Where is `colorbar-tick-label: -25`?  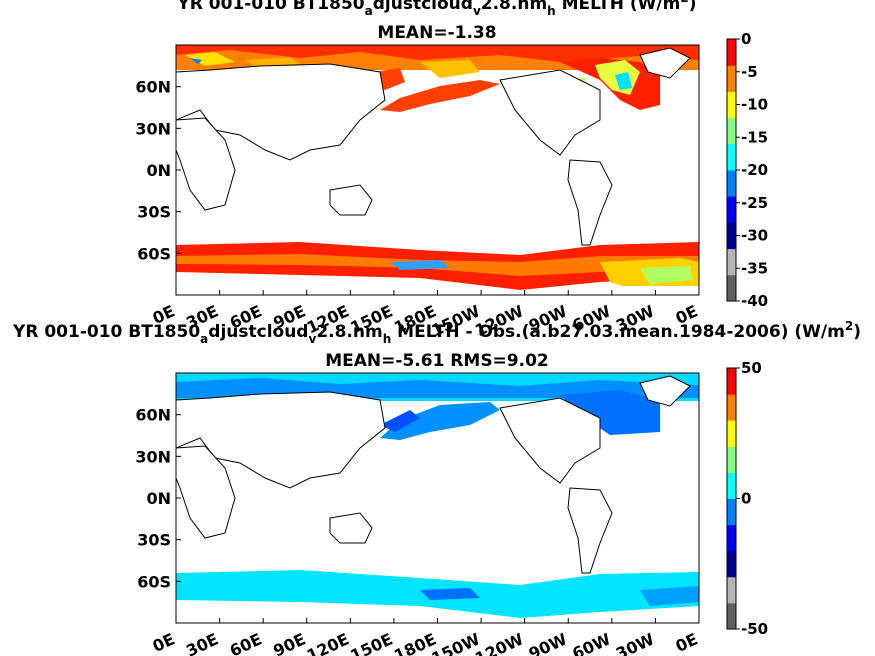
colorbar-tick-label: -25 is located at coordinates (754, 203).